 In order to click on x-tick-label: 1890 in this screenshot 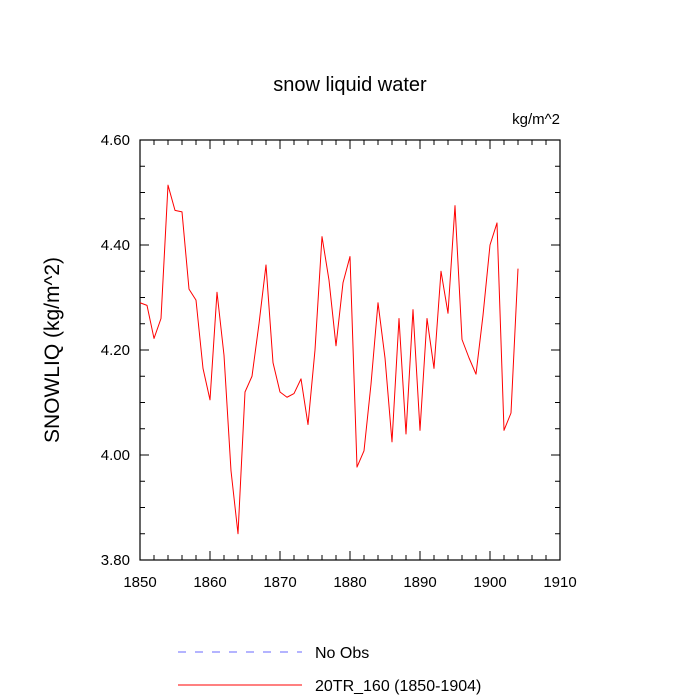, I will do `click(419, 582)`.